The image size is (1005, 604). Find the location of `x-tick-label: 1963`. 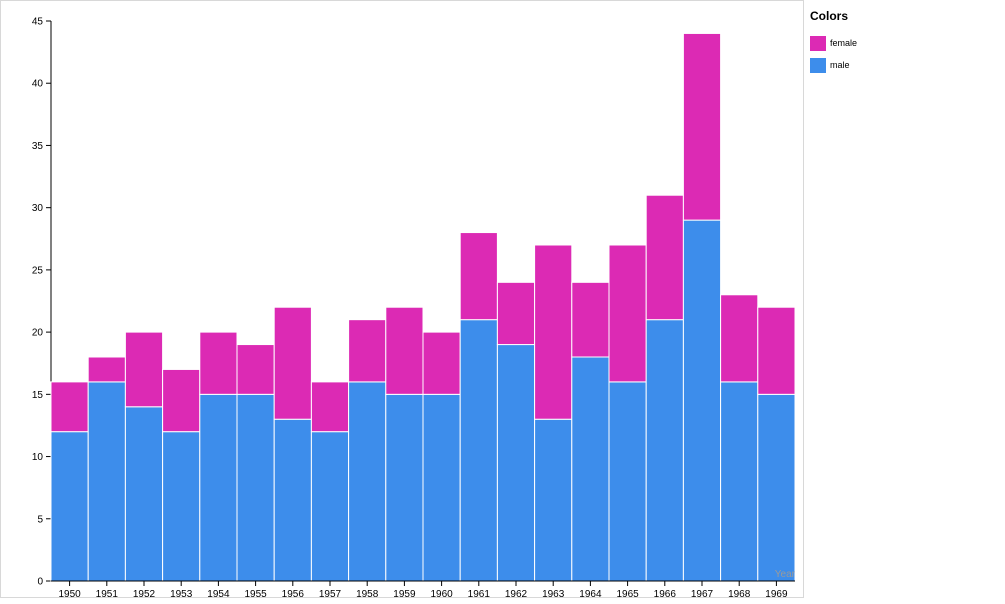

x-tick-label: 1963 is located at coordinates (553, 594).